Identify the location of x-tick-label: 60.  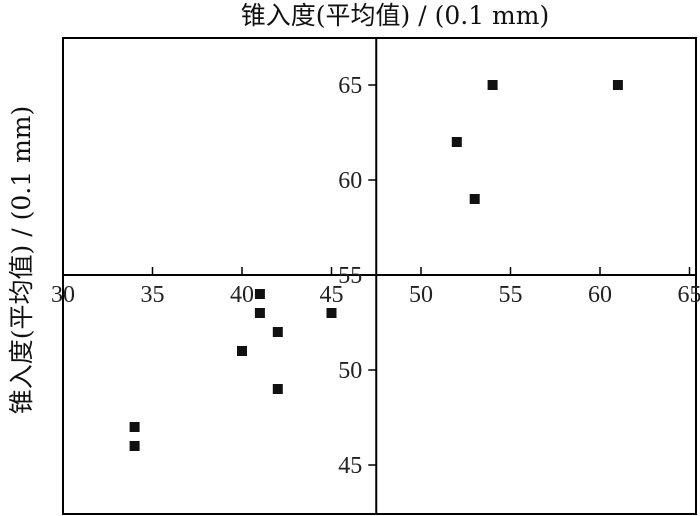
(600, 295).